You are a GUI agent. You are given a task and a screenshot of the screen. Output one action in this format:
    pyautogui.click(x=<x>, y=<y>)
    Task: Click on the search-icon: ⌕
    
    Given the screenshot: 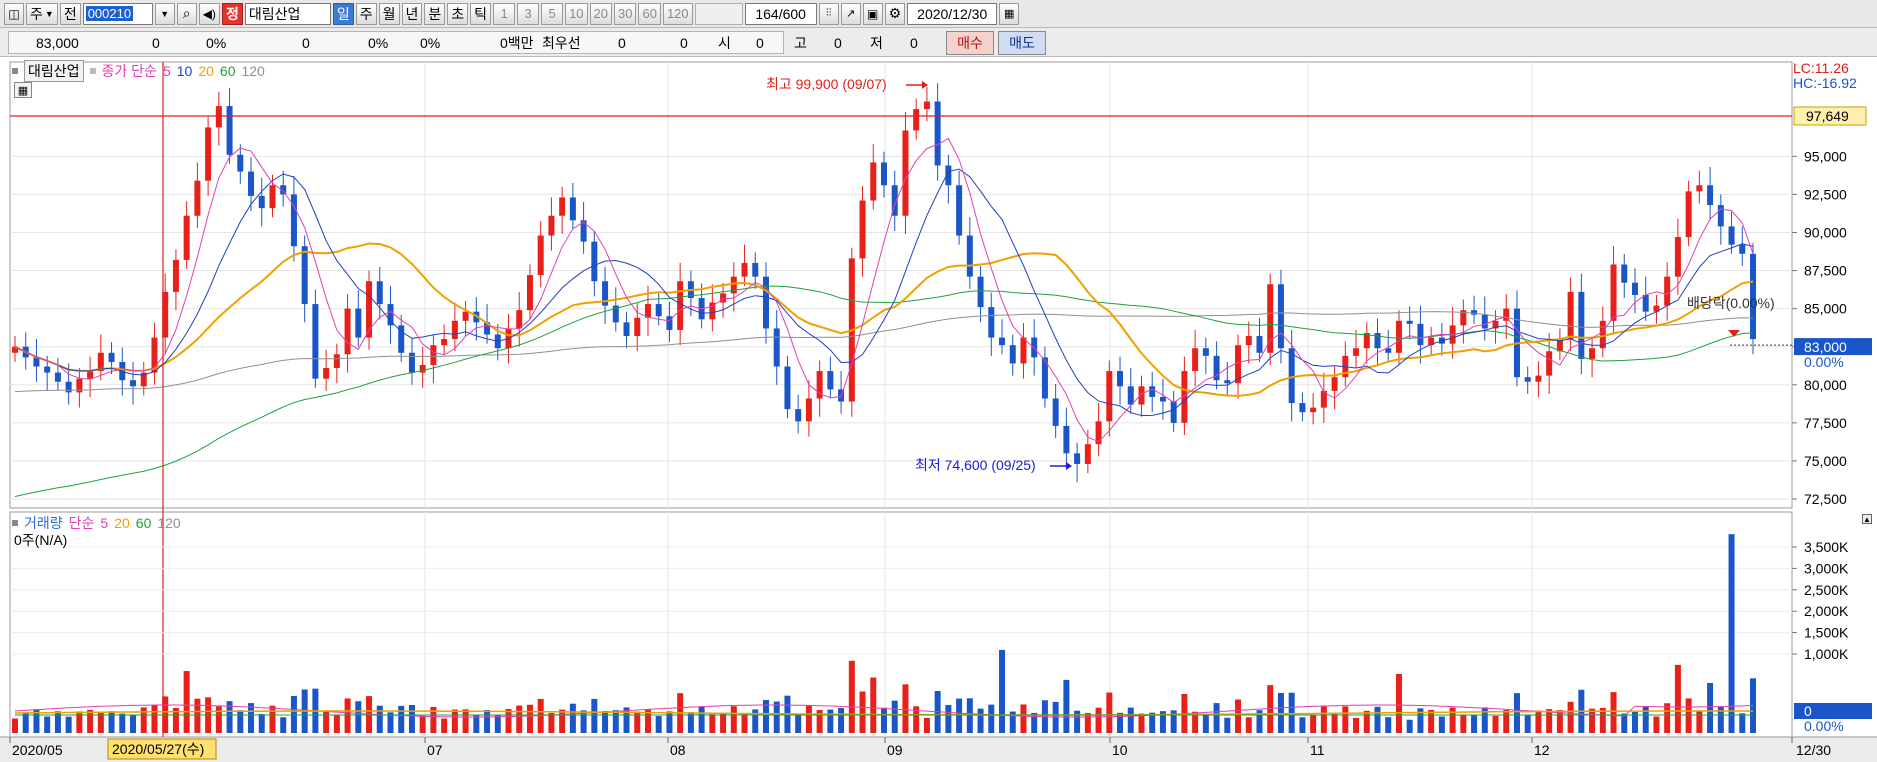 What is the action you would take?
    pyautogui.click(x=186, y=13)
    